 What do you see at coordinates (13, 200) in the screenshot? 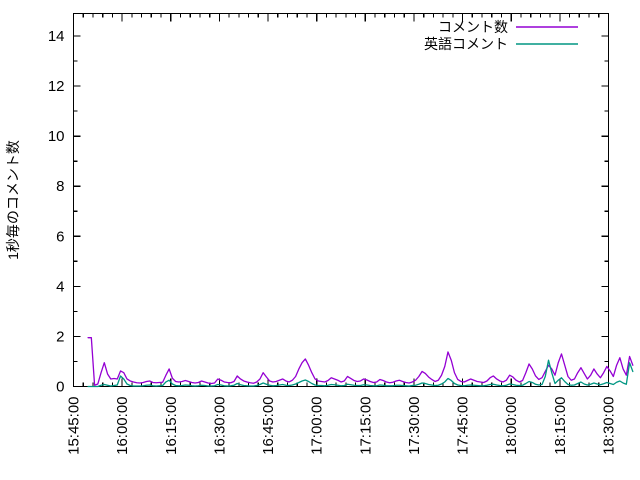
I see `y-axis-title: 1秒毎のコメント数` at bounding box center [13, 200].